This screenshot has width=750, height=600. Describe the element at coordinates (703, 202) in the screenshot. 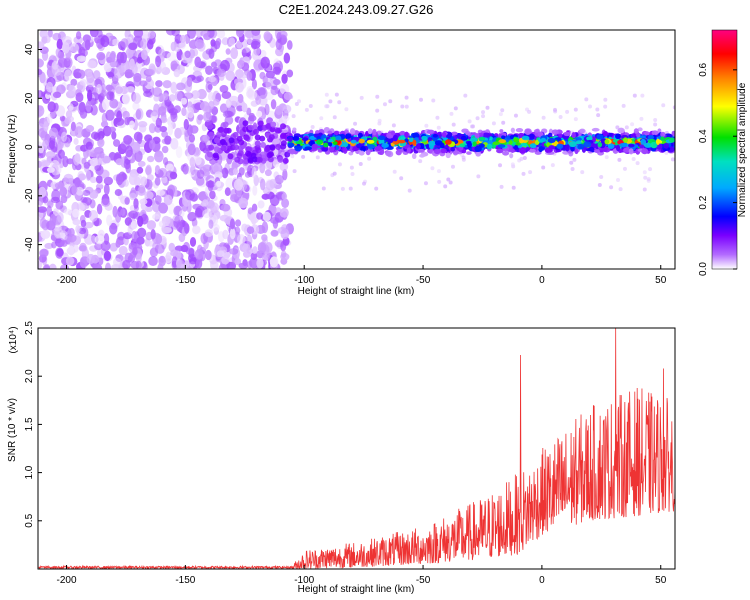

I see `colorbar-tick-label: 0.2` at that location.